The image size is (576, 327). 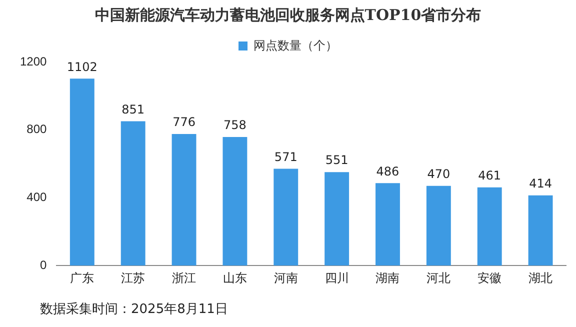 What do you see at coordinates (540, 278) in the screenshot?
I see `x-tick-label: 湖北` at bounding box center [540, 278].